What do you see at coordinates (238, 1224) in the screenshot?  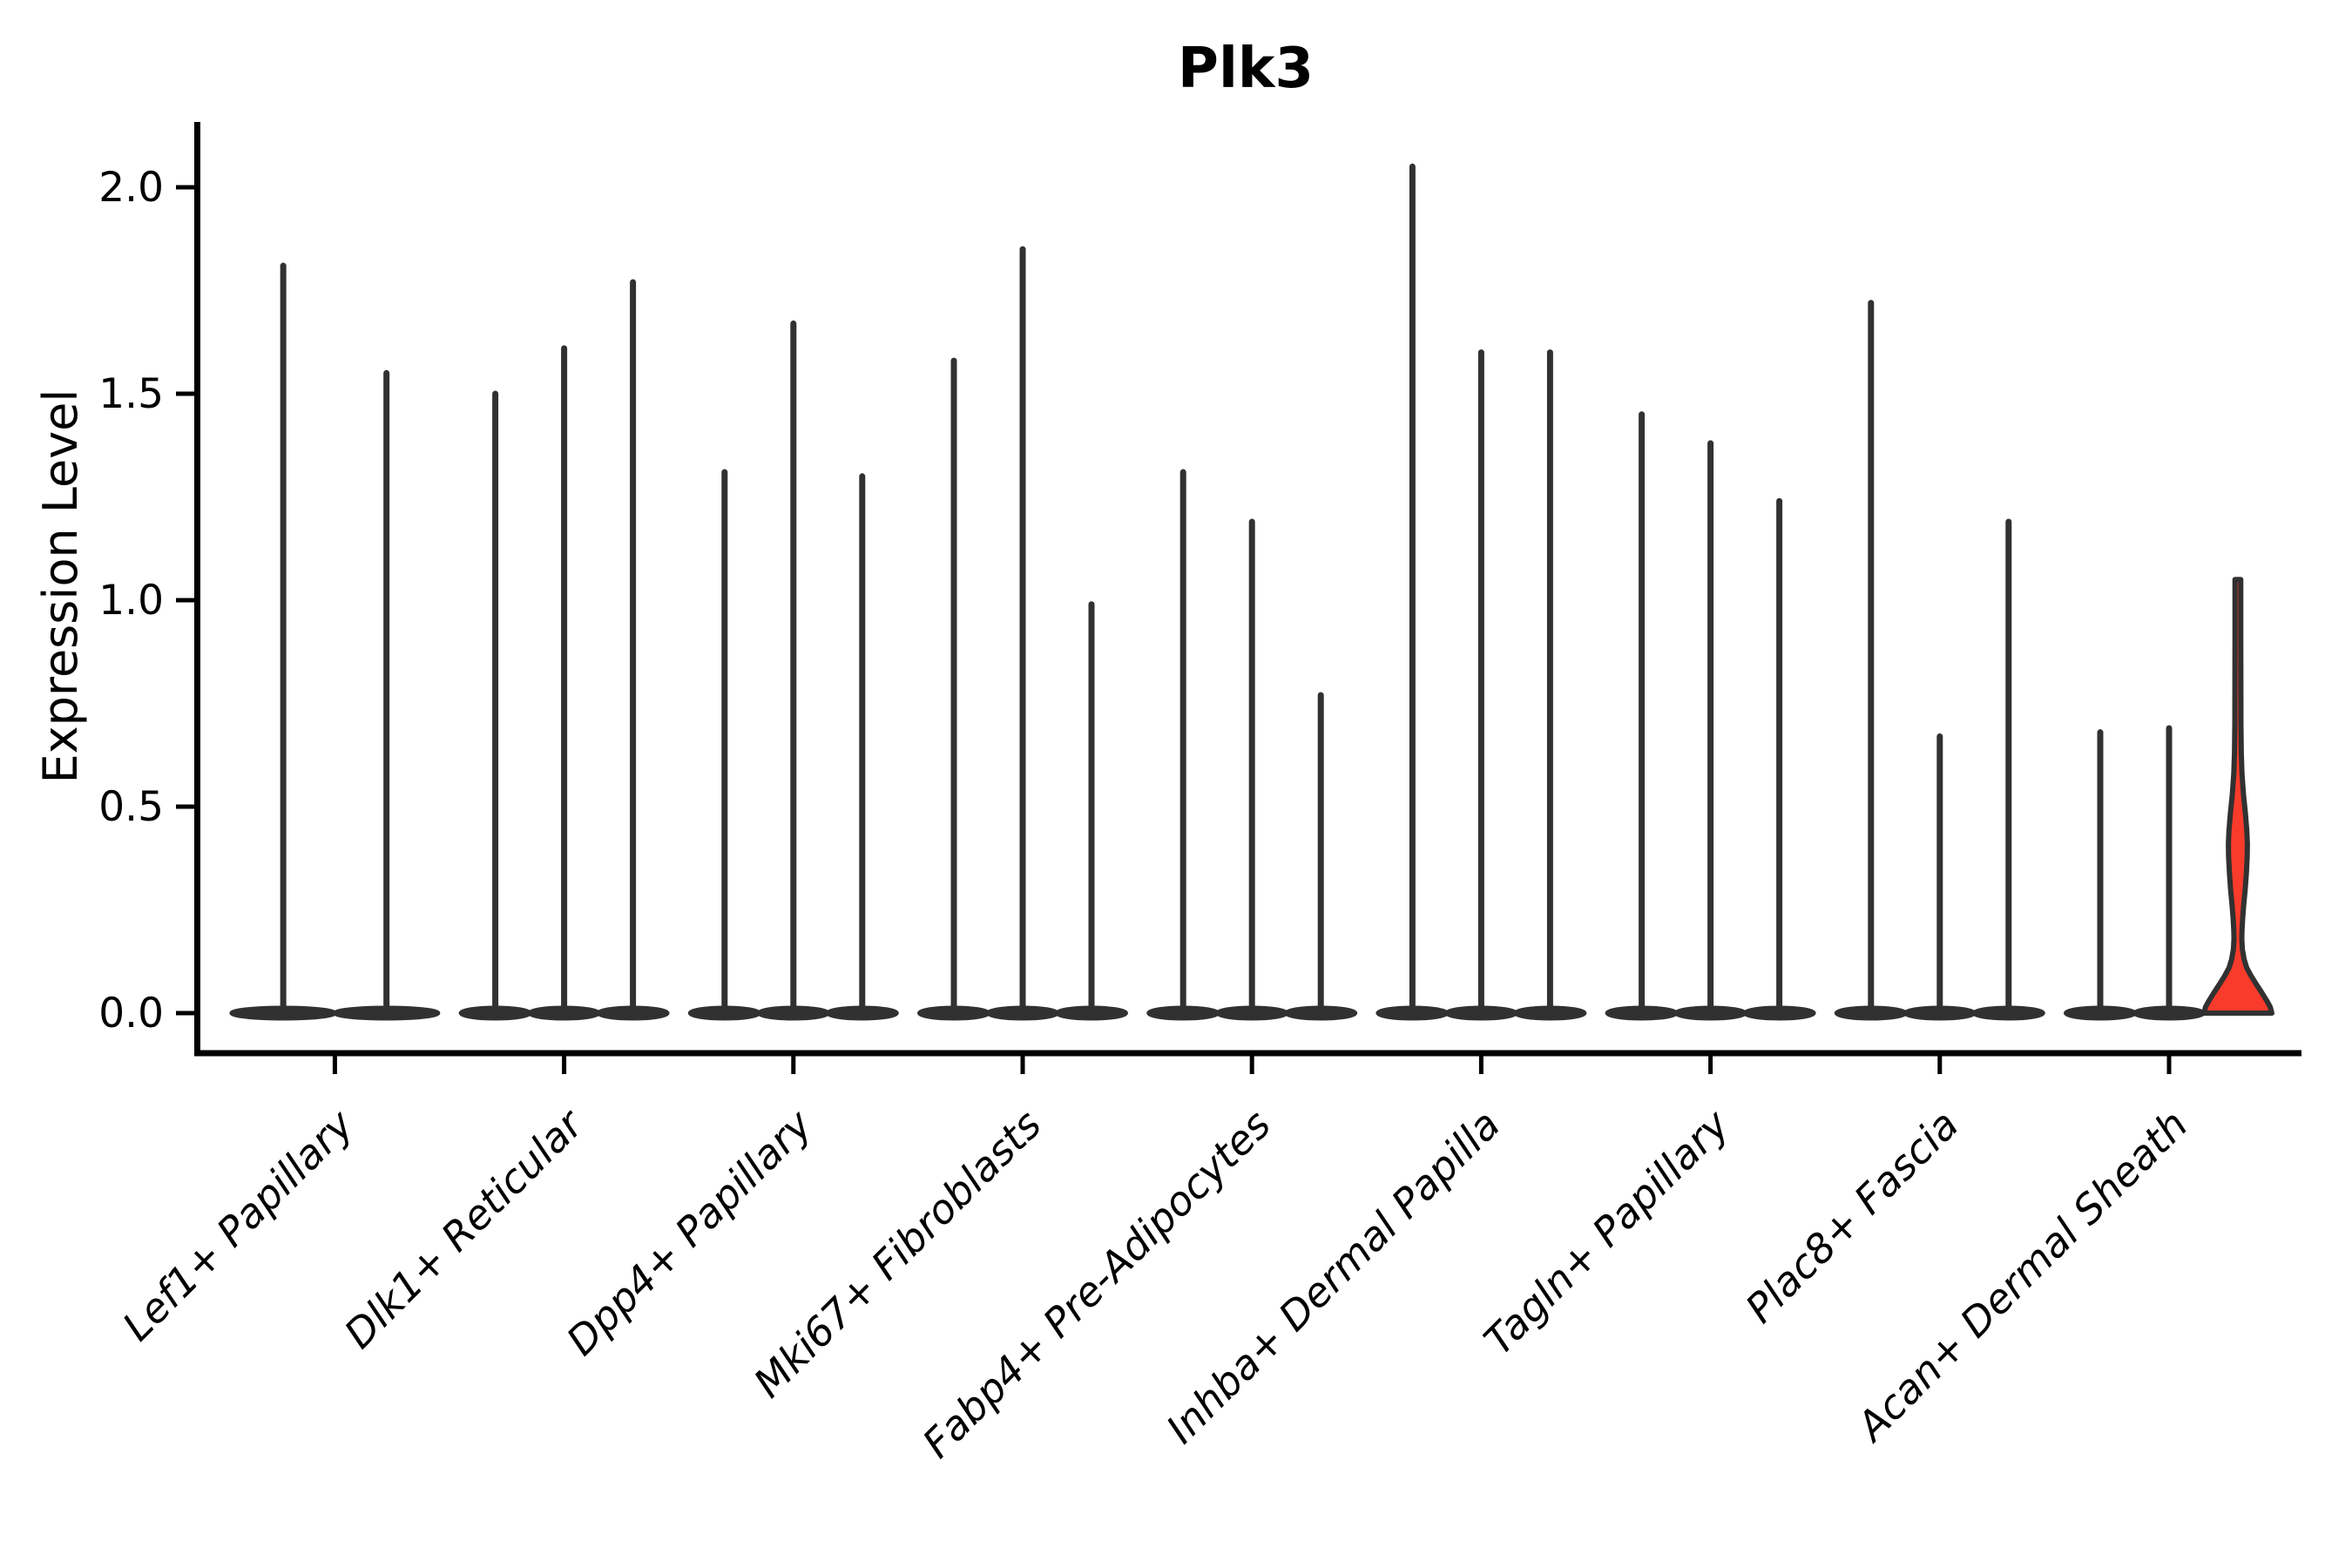 I see `x-tick-label: Lef1+ Papillary` at bounding box center [238, 1224].